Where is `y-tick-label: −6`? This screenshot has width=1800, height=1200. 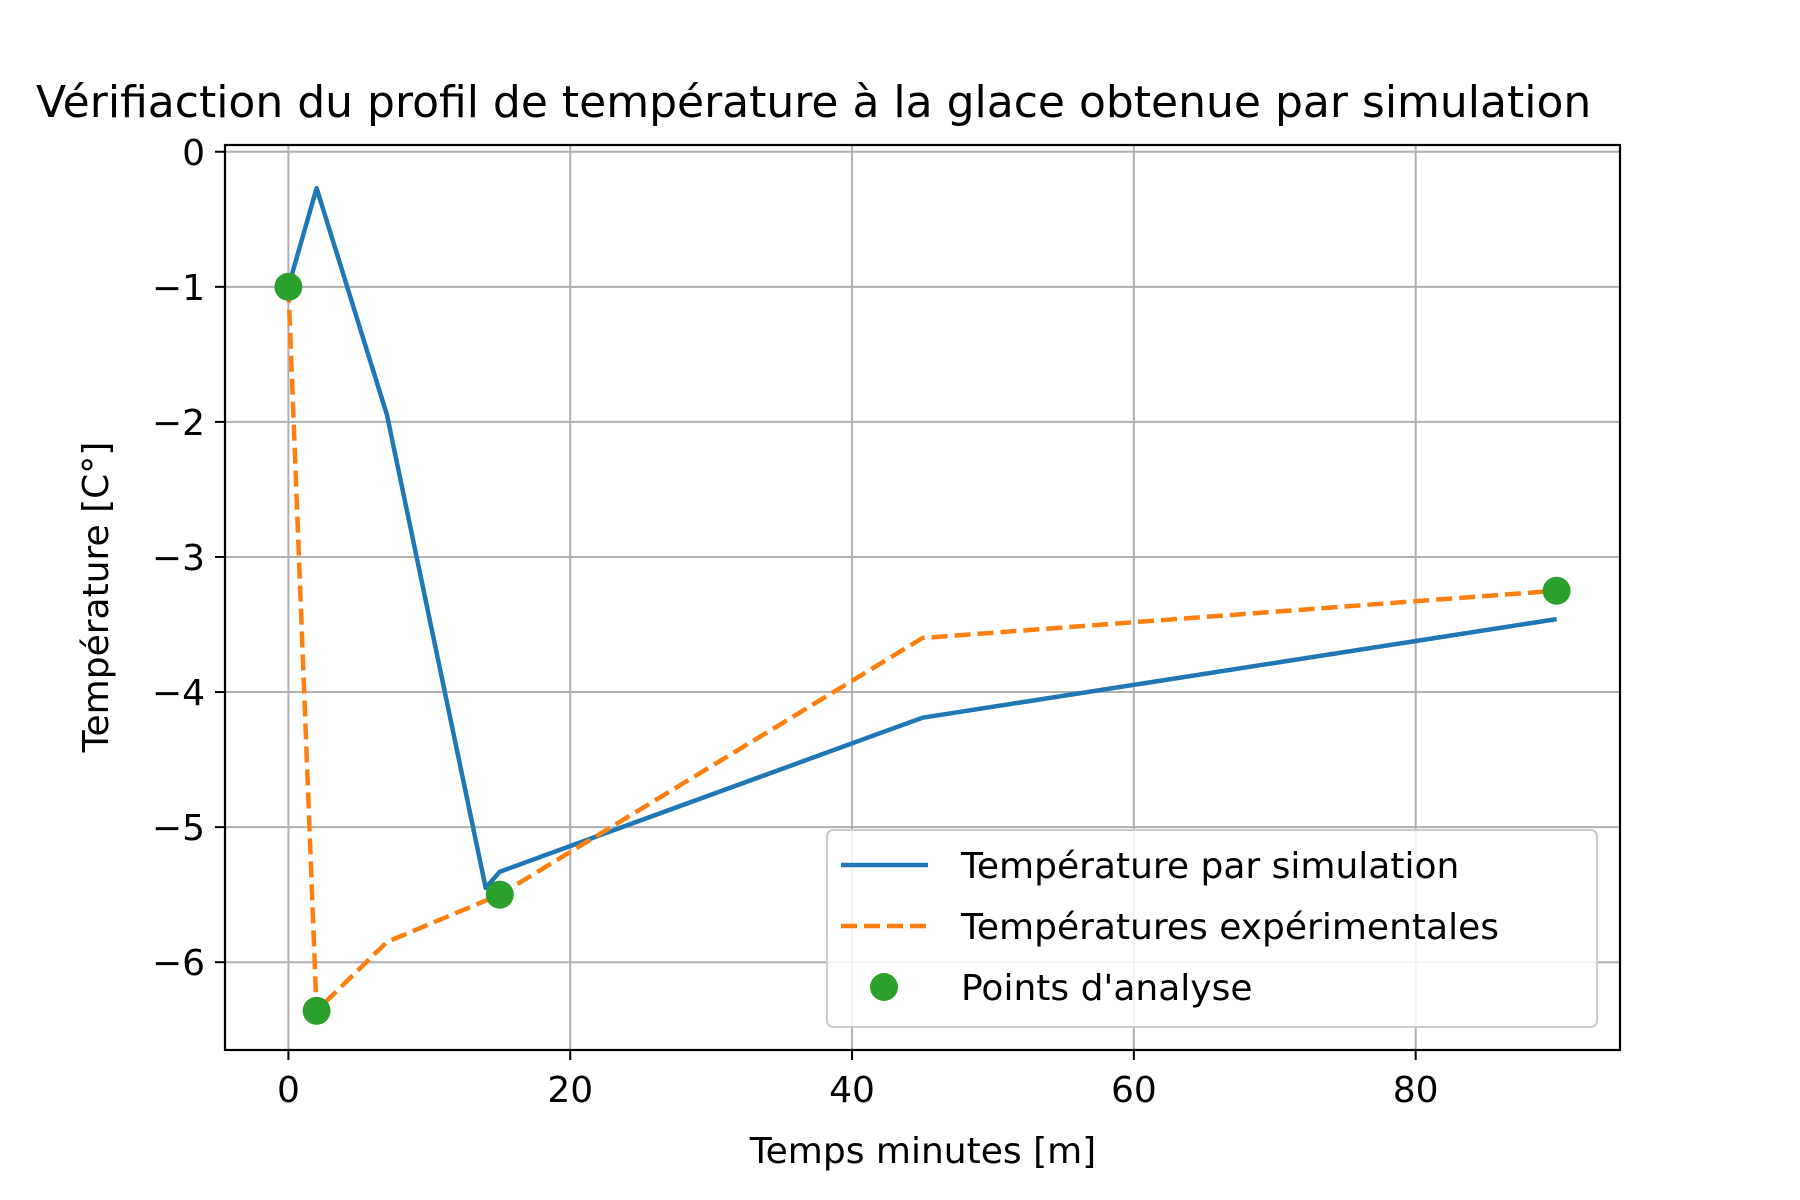 y-tick-label: −6 is located at coordinates (178, 963).